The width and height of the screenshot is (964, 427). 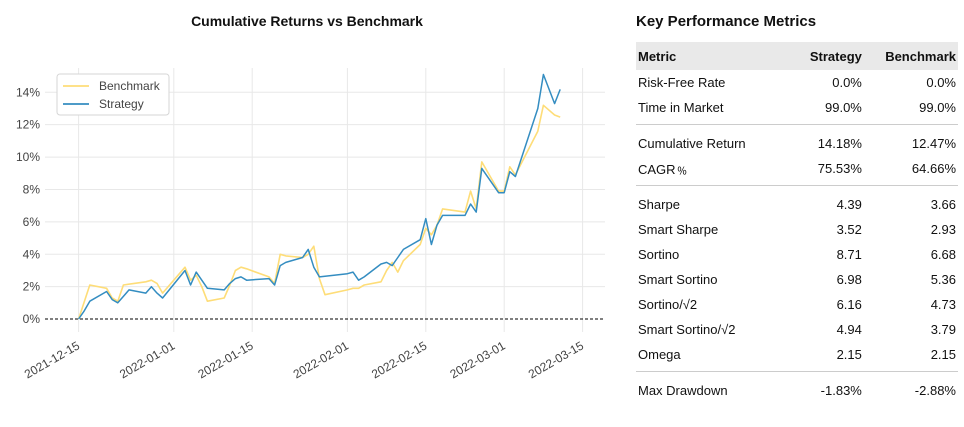 I want to click on metric-strategy-value: 14.18%, so click(x=823, y=140).